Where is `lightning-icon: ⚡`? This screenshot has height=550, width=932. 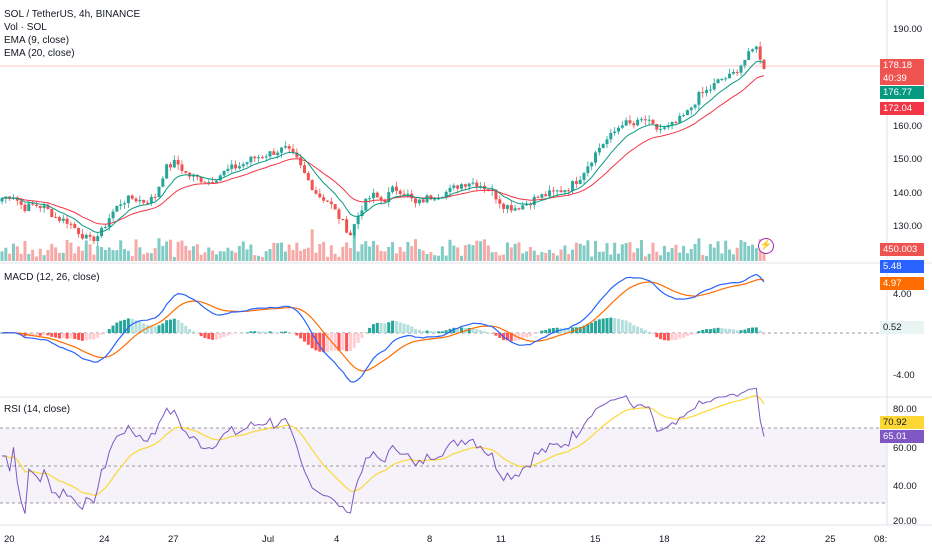
lightning-icon: ⚡ is located at coordinates (766, 246).